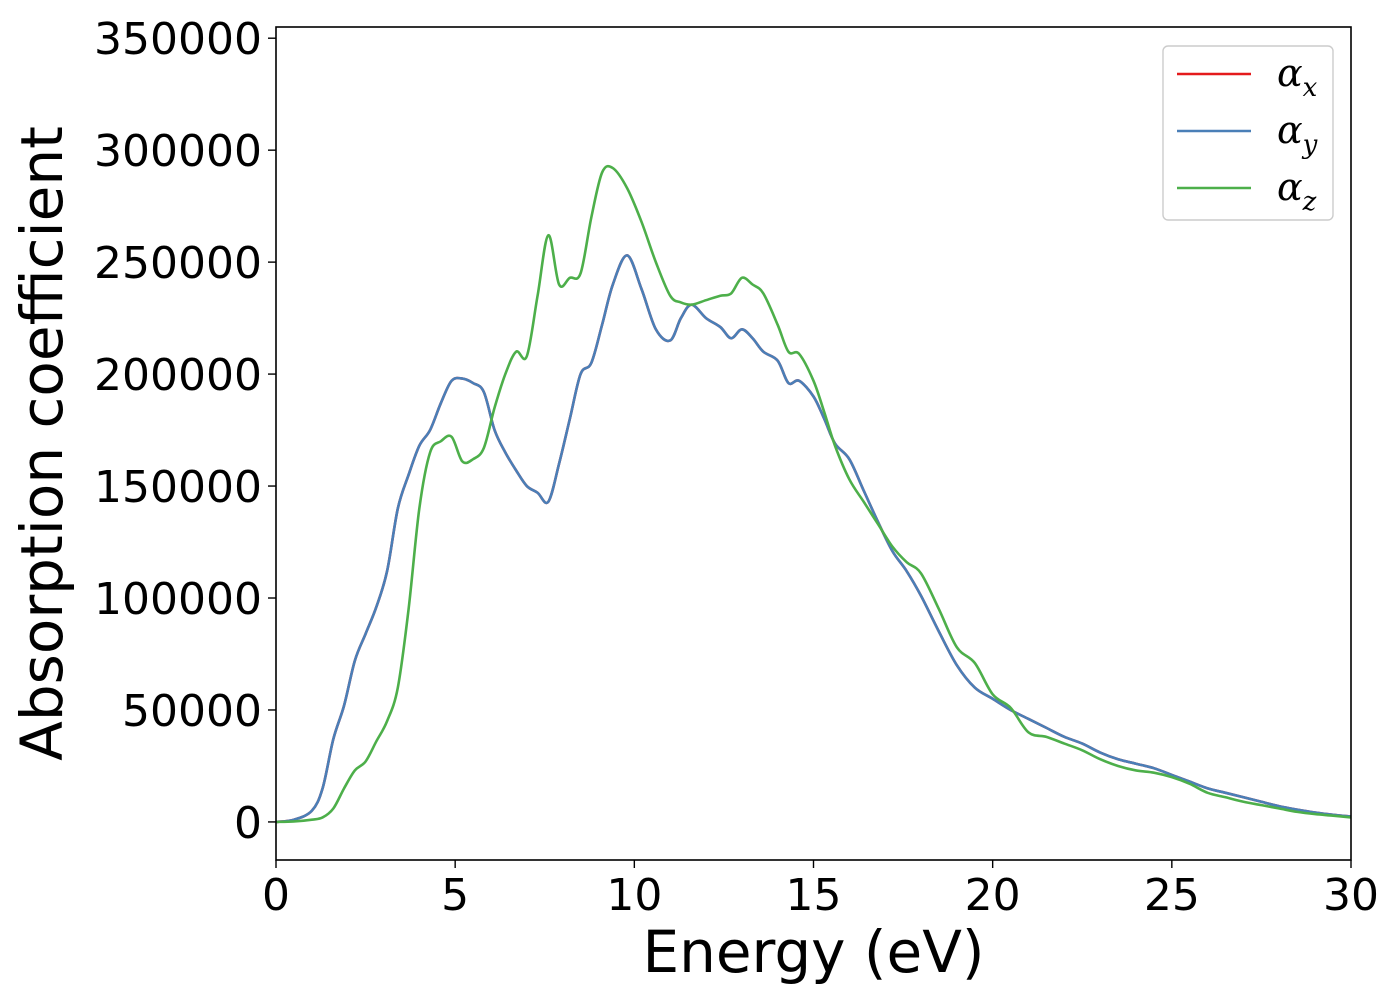 Image resolution: width=1400 pixels, height=1000 pixels. What do you see at coordinates (178, 599) in the screenshot?
I see `y-tick-label: 100000` at bounding box center [178, 599].